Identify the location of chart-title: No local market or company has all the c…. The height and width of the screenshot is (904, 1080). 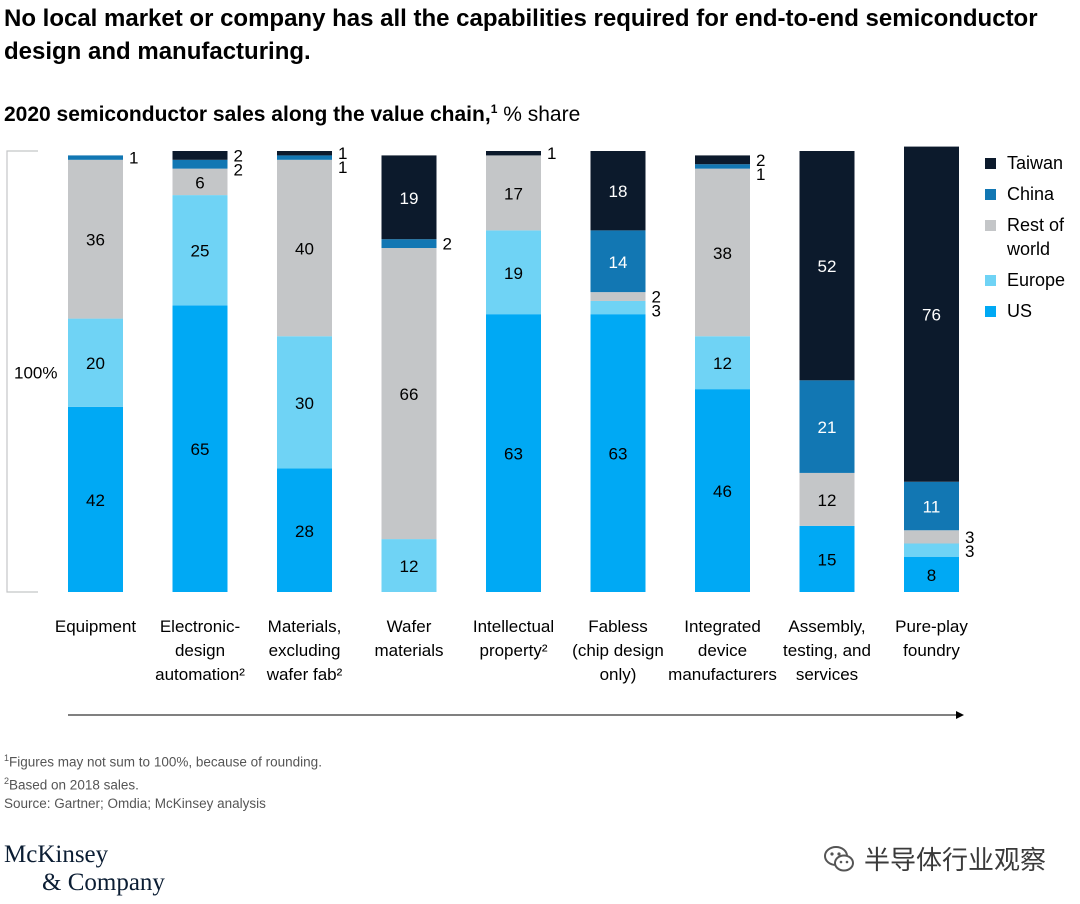
(521, 35).